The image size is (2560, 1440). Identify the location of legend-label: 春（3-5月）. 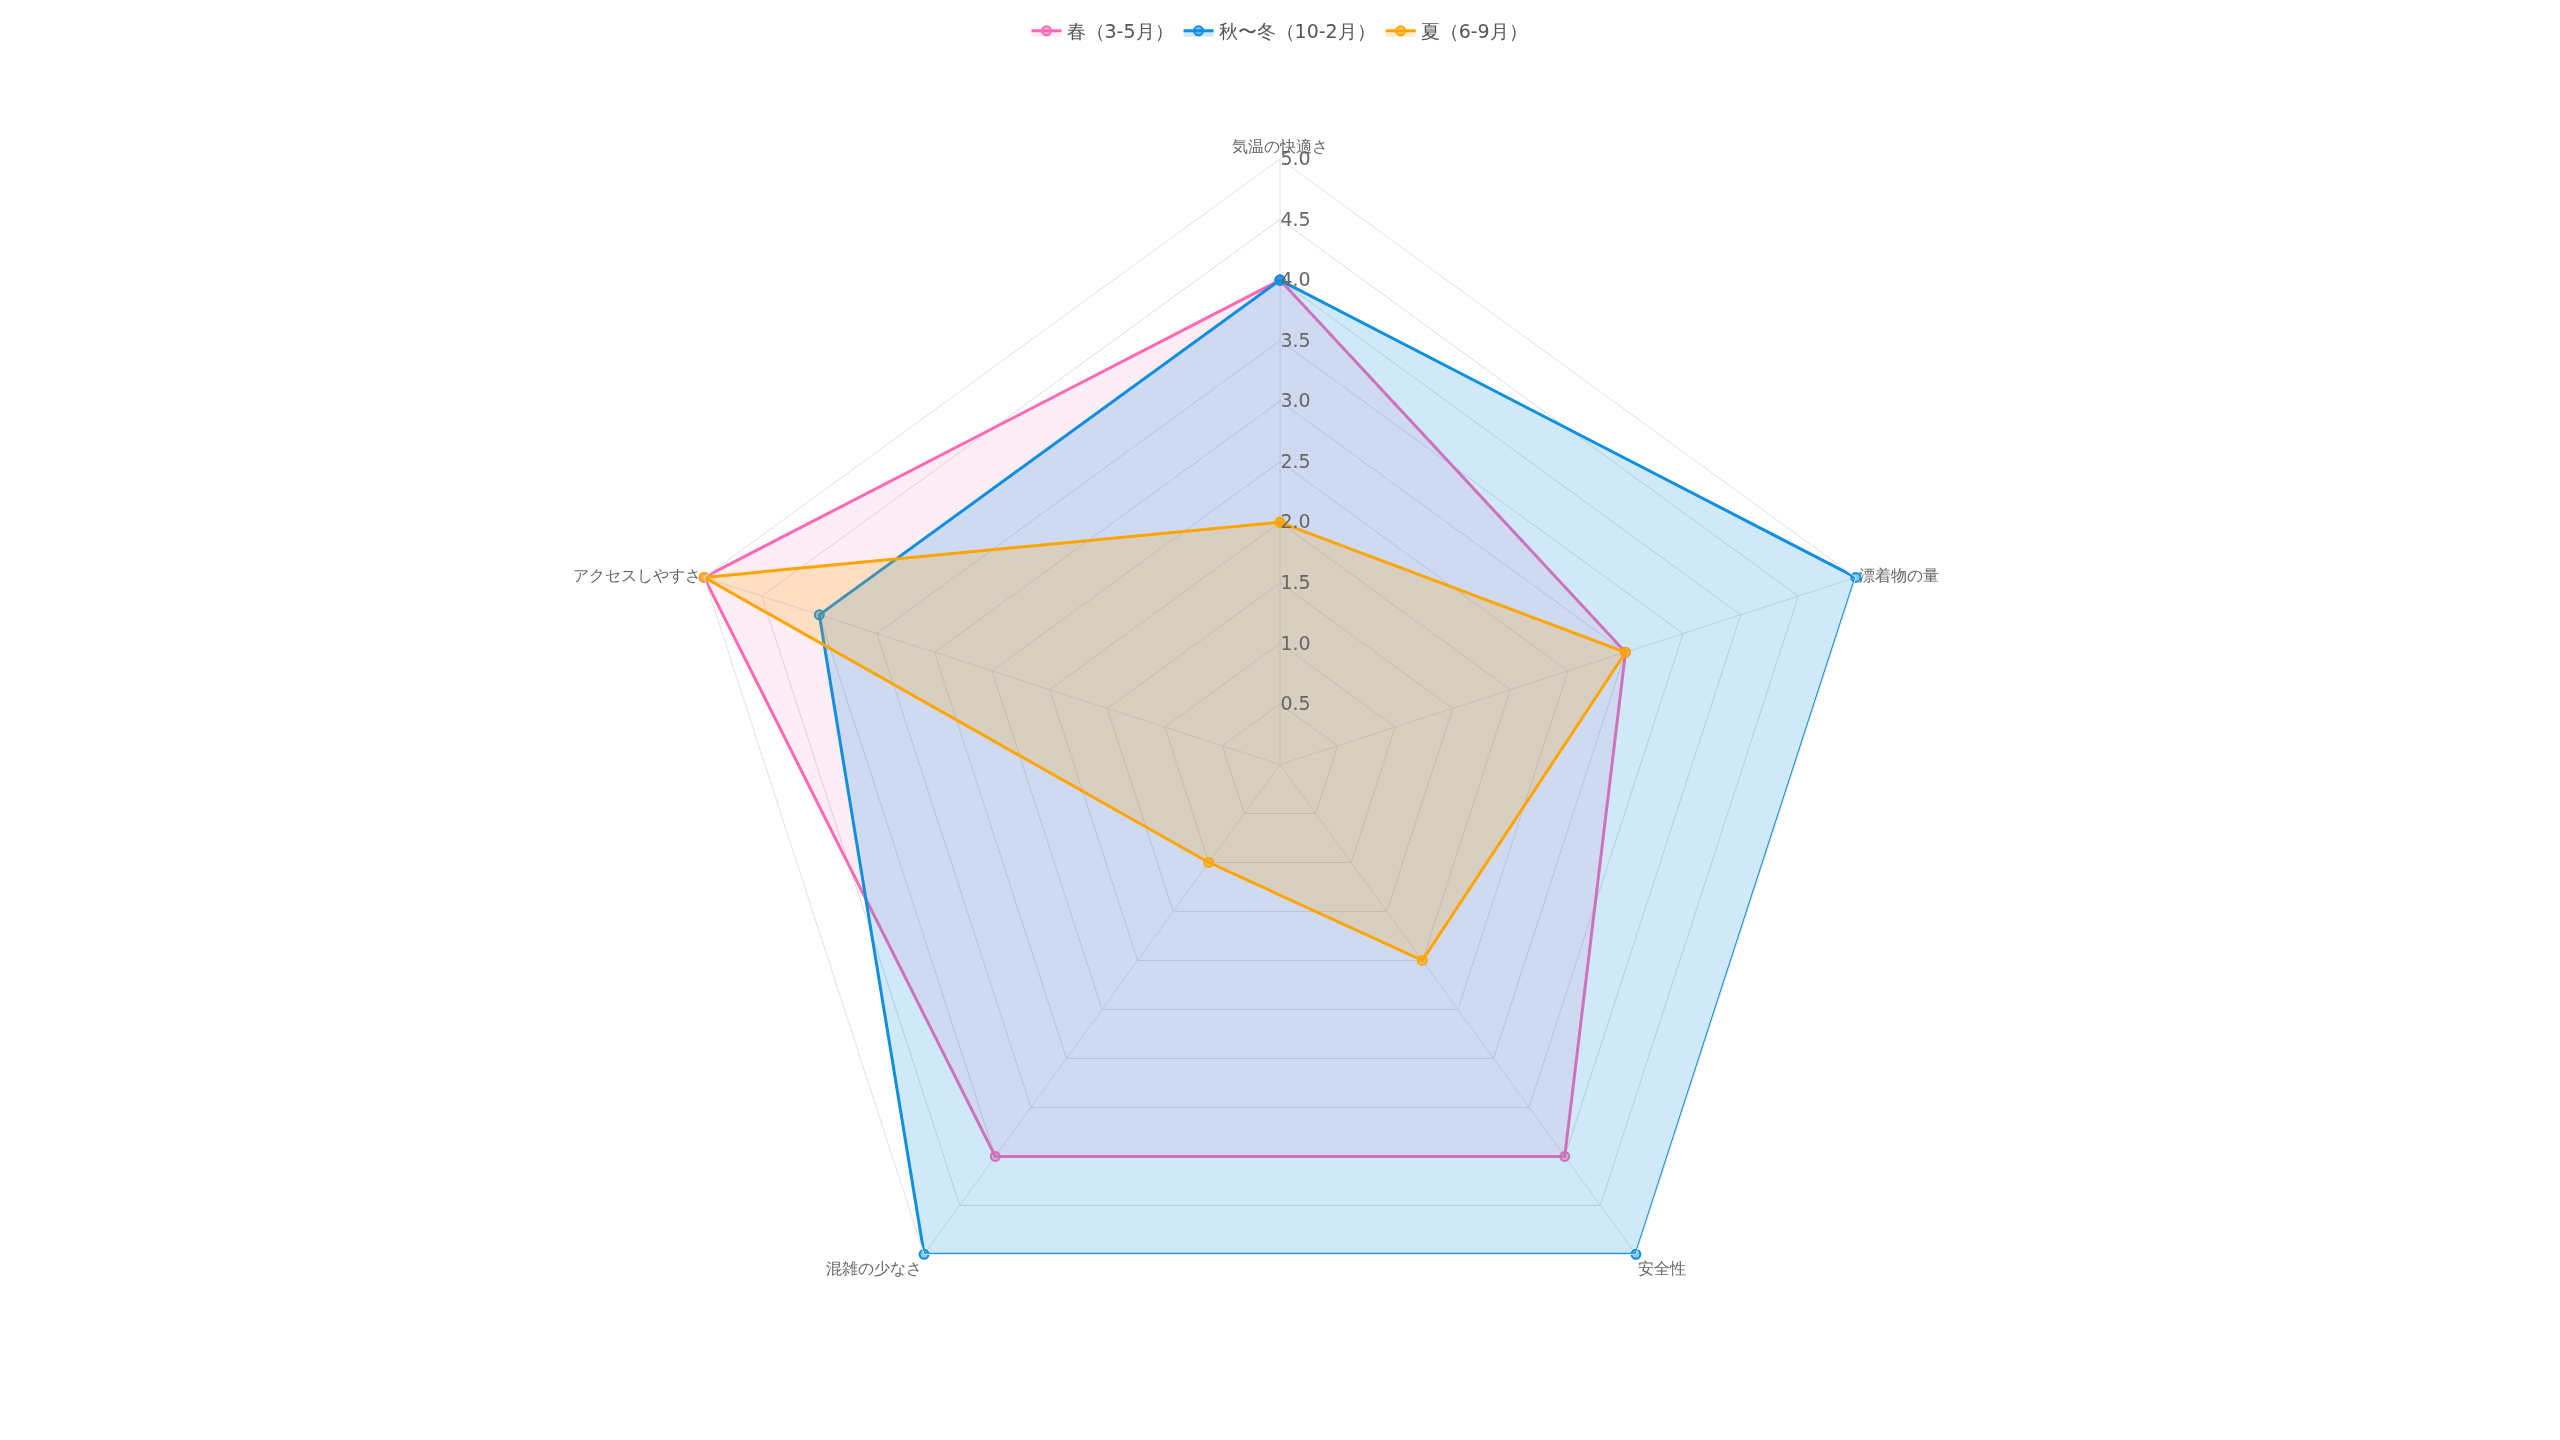
(1120, 31).